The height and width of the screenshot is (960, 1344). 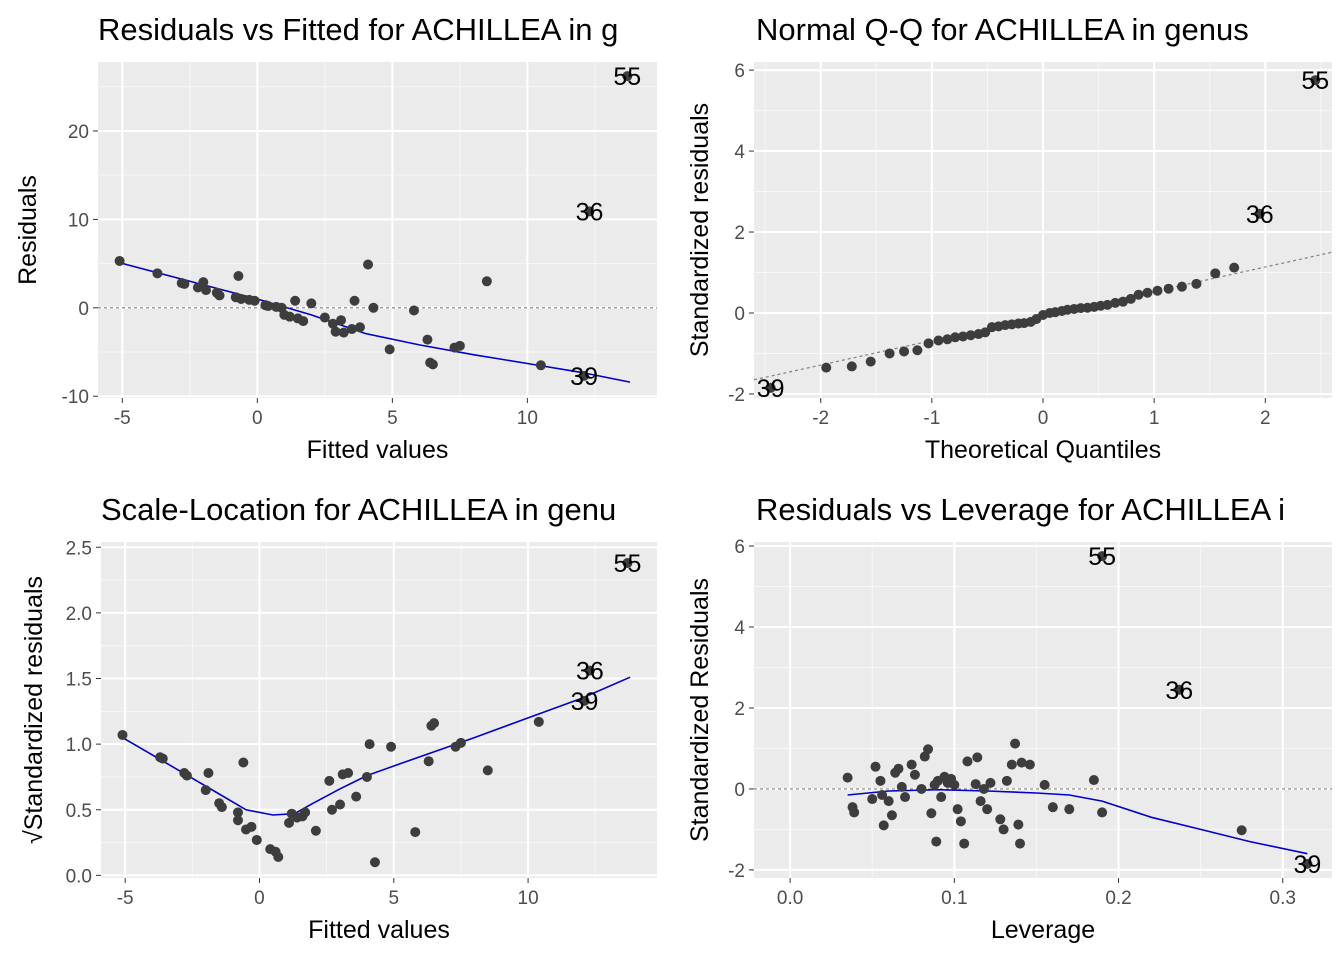 What do you see at coordinates (79, 876) in the screenshot?
I see `y-tick-label: 0.0` at bounding box center [79, 876].